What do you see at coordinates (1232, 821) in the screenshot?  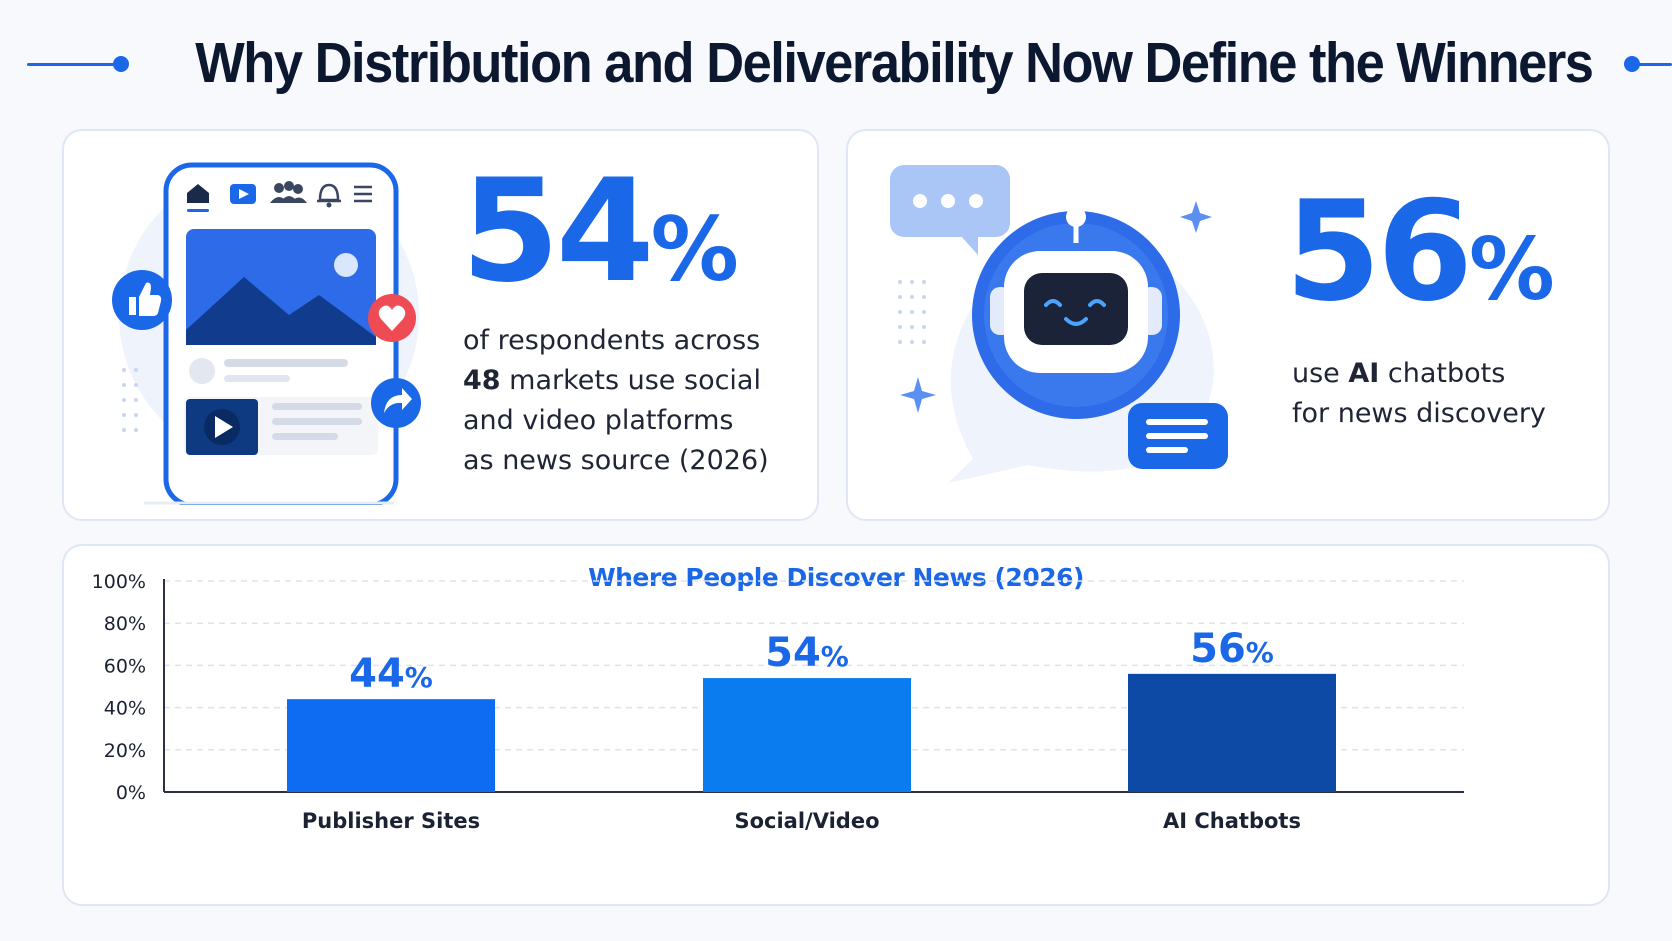 I see `x-category-label: AI Chatbots` at bounding box center [1232, 821].